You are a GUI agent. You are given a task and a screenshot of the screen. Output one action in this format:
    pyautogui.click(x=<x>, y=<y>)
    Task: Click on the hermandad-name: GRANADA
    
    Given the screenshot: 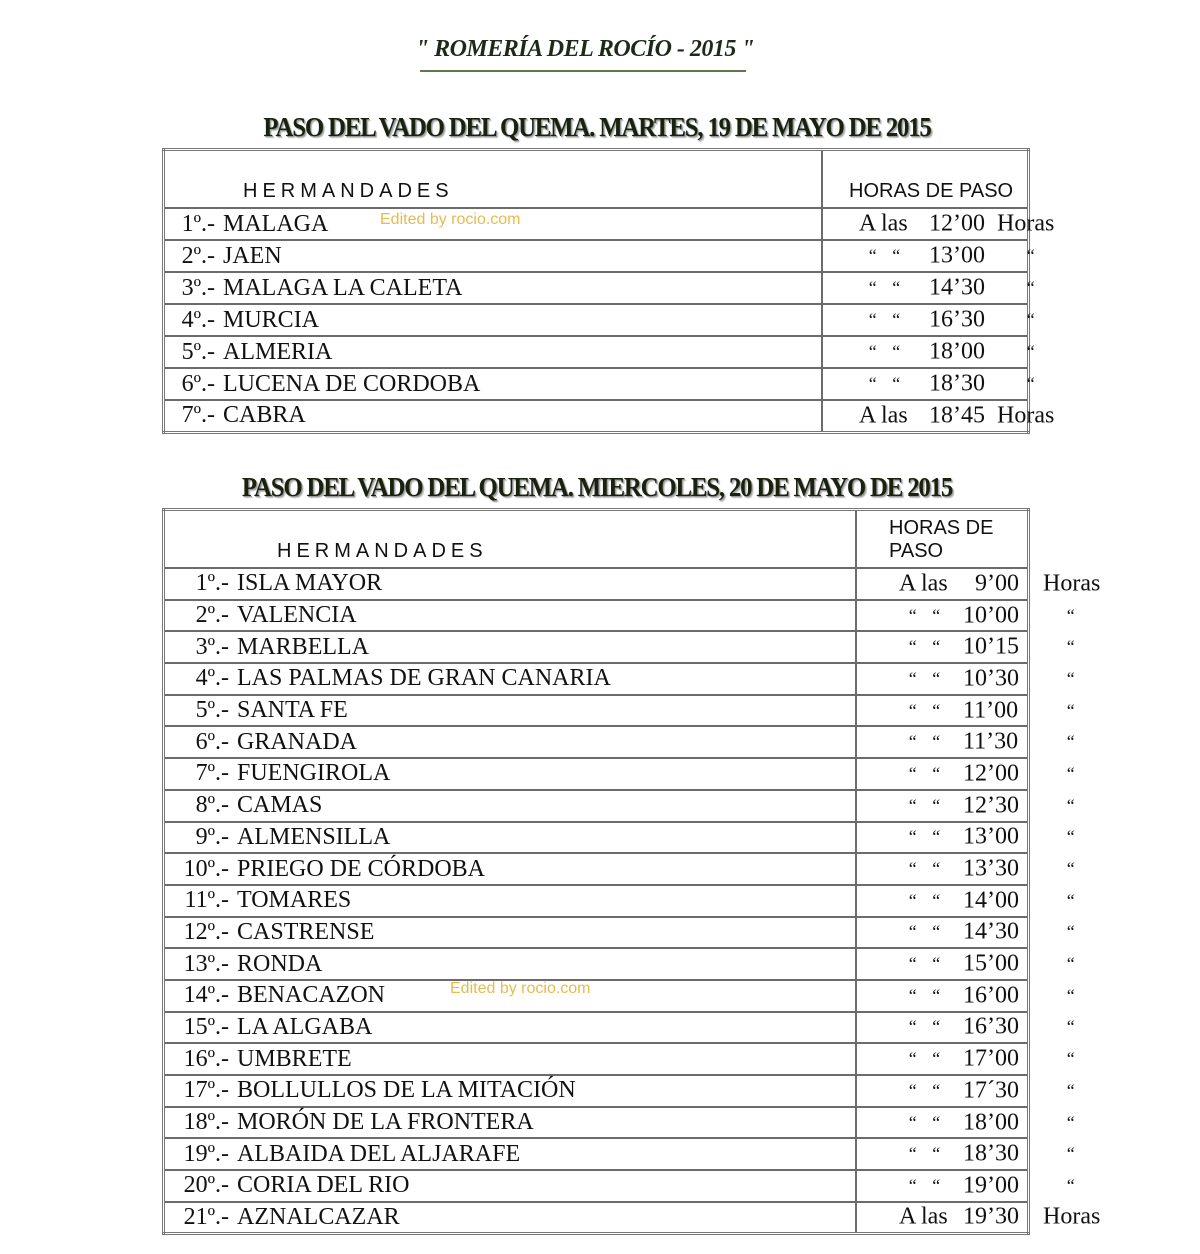 What is the action you would take?
    pyautogui.click(x=297, y=741)
    